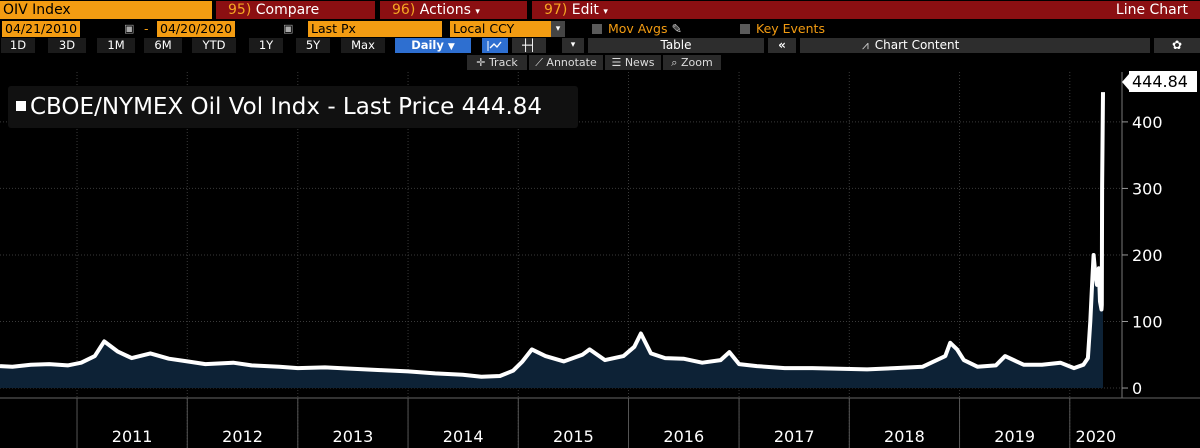  Describe the element at coordinates (571, 62) in the screenshot. I see `annotate-label: Annotate` at that location.